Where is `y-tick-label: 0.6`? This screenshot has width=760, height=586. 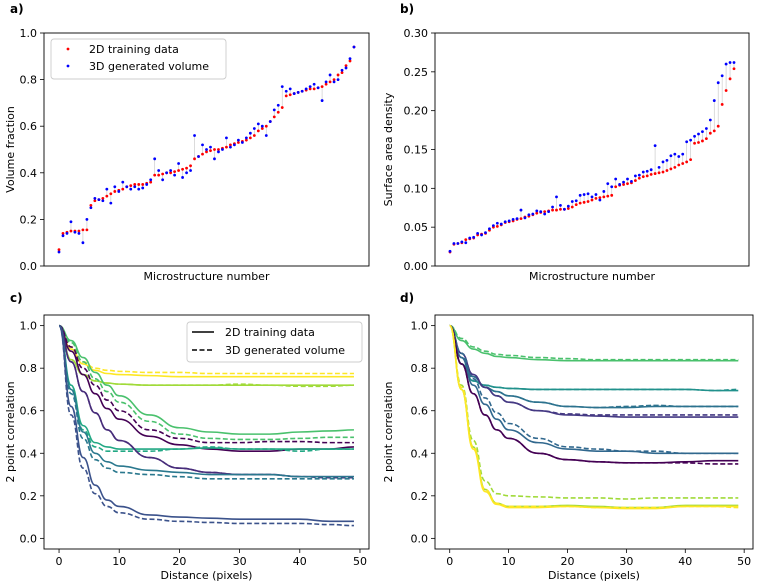
y-tick-label: 0.6 is located at coordinates (420, 411).